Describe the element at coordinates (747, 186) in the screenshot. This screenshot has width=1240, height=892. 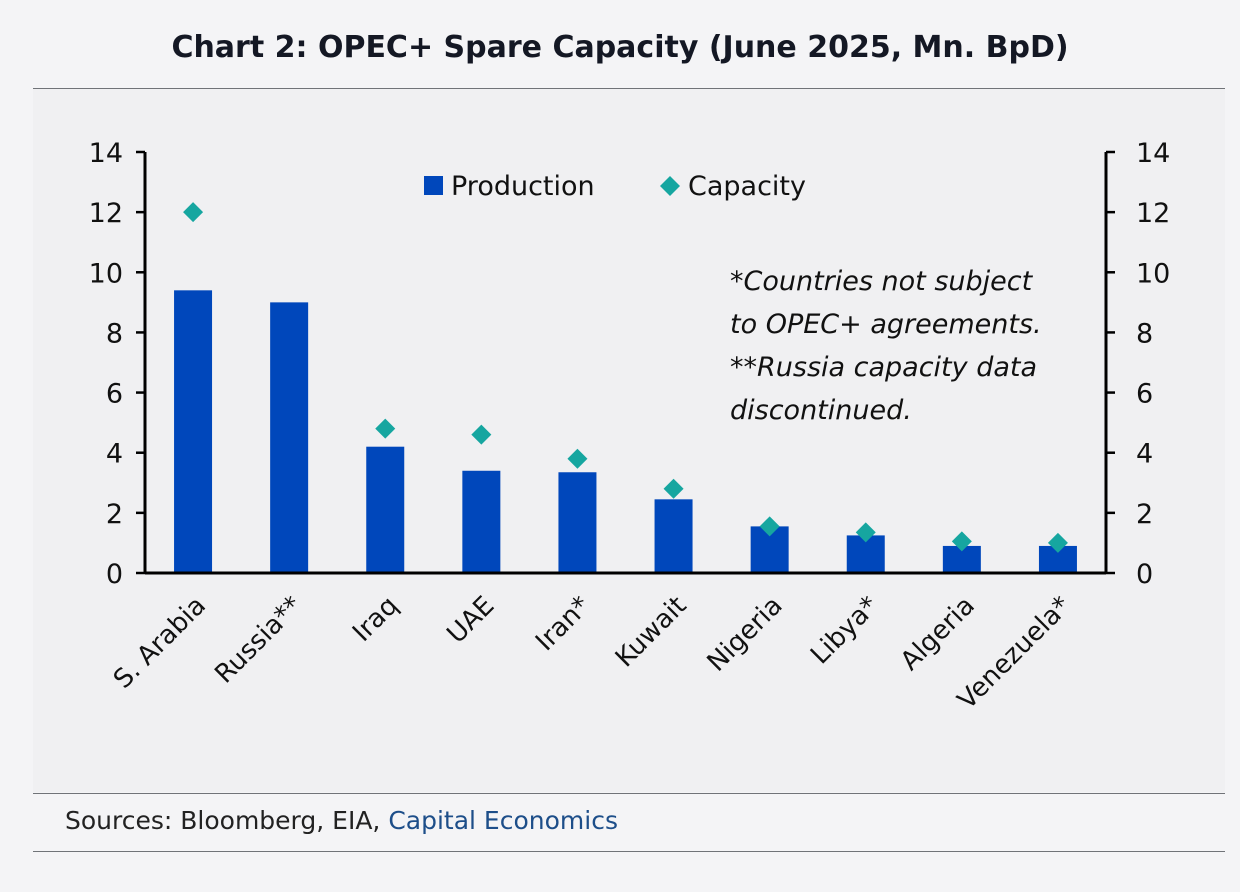
I see `legend-capacity-label: Capacity` at that location.